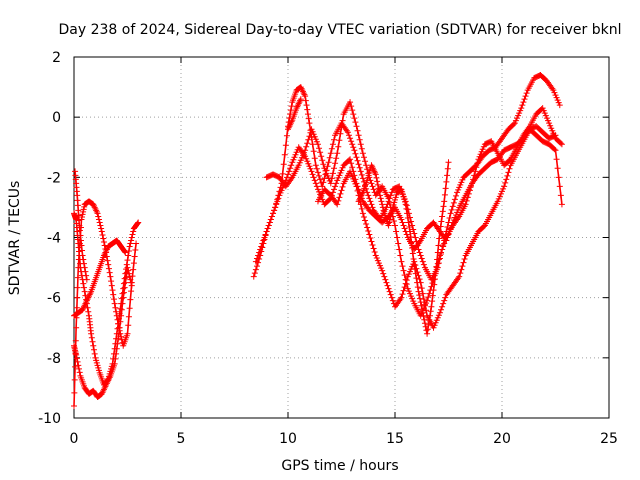  What do you see at coordinates (181, 439) in the screenshot?
I see `x-tick-label: 5` at bounding box center [181, 439].